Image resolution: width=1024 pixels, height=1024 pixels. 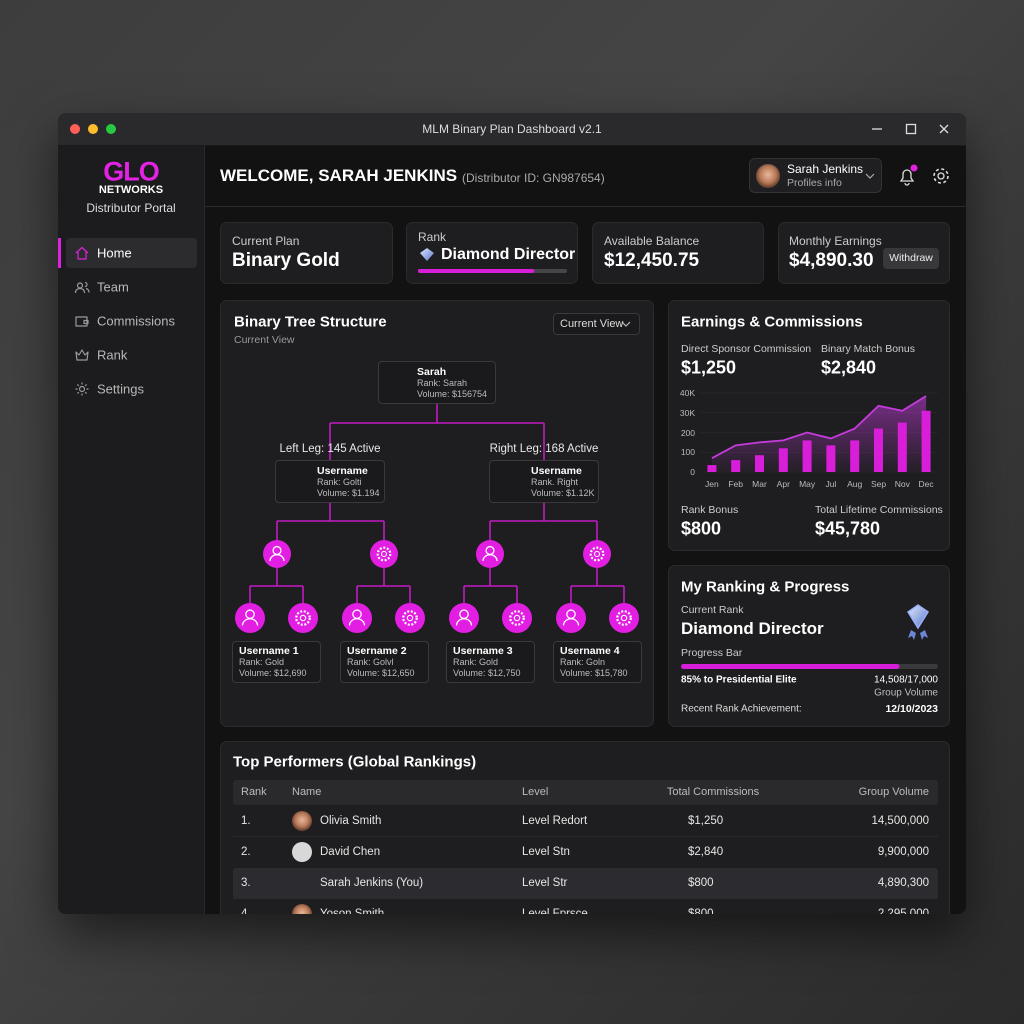 I want to click on member-name: Username 3, so click(x=483, y=651).